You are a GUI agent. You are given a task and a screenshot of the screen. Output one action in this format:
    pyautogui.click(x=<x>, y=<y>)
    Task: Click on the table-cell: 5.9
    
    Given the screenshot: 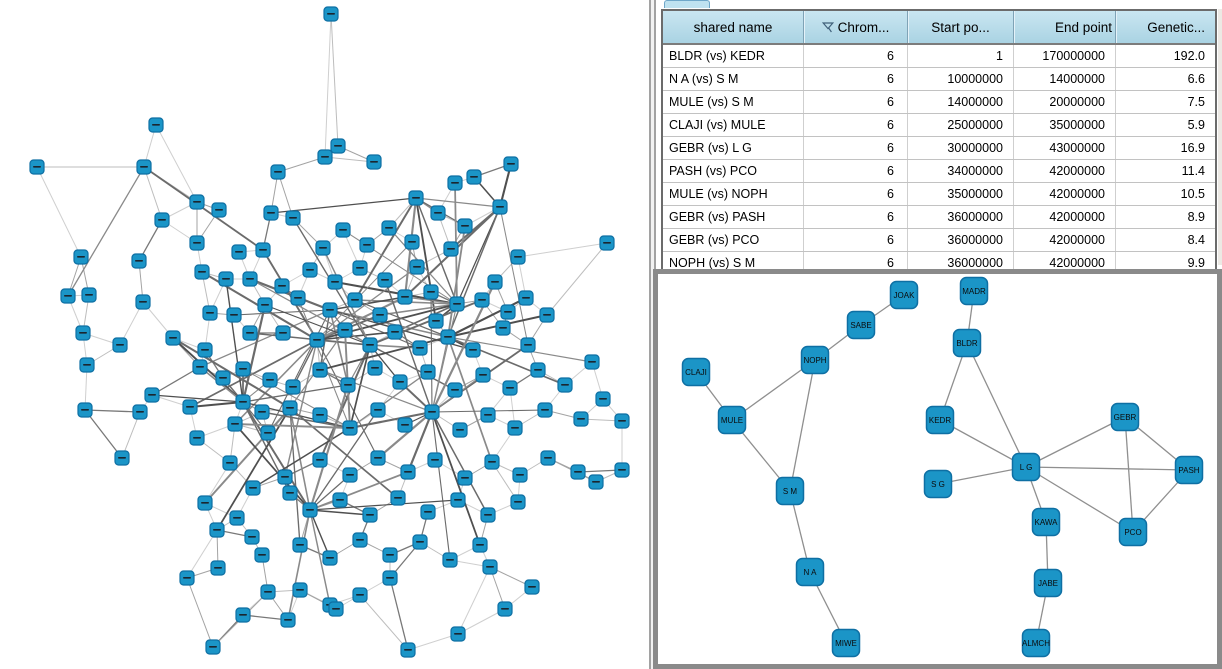 What is the action you would take?
    pyautogui.click(x=1165, y=125)
    